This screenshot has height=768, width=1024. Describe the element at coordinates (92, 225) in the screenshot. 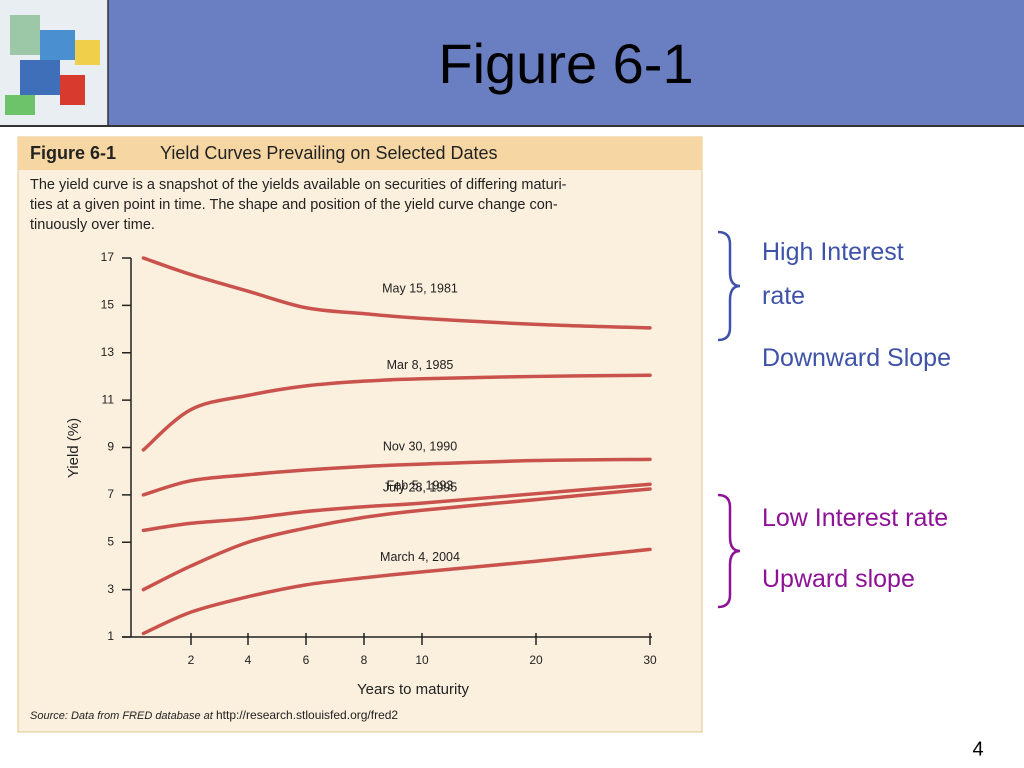

I see `figure-description: tinuously over time.` at that location.